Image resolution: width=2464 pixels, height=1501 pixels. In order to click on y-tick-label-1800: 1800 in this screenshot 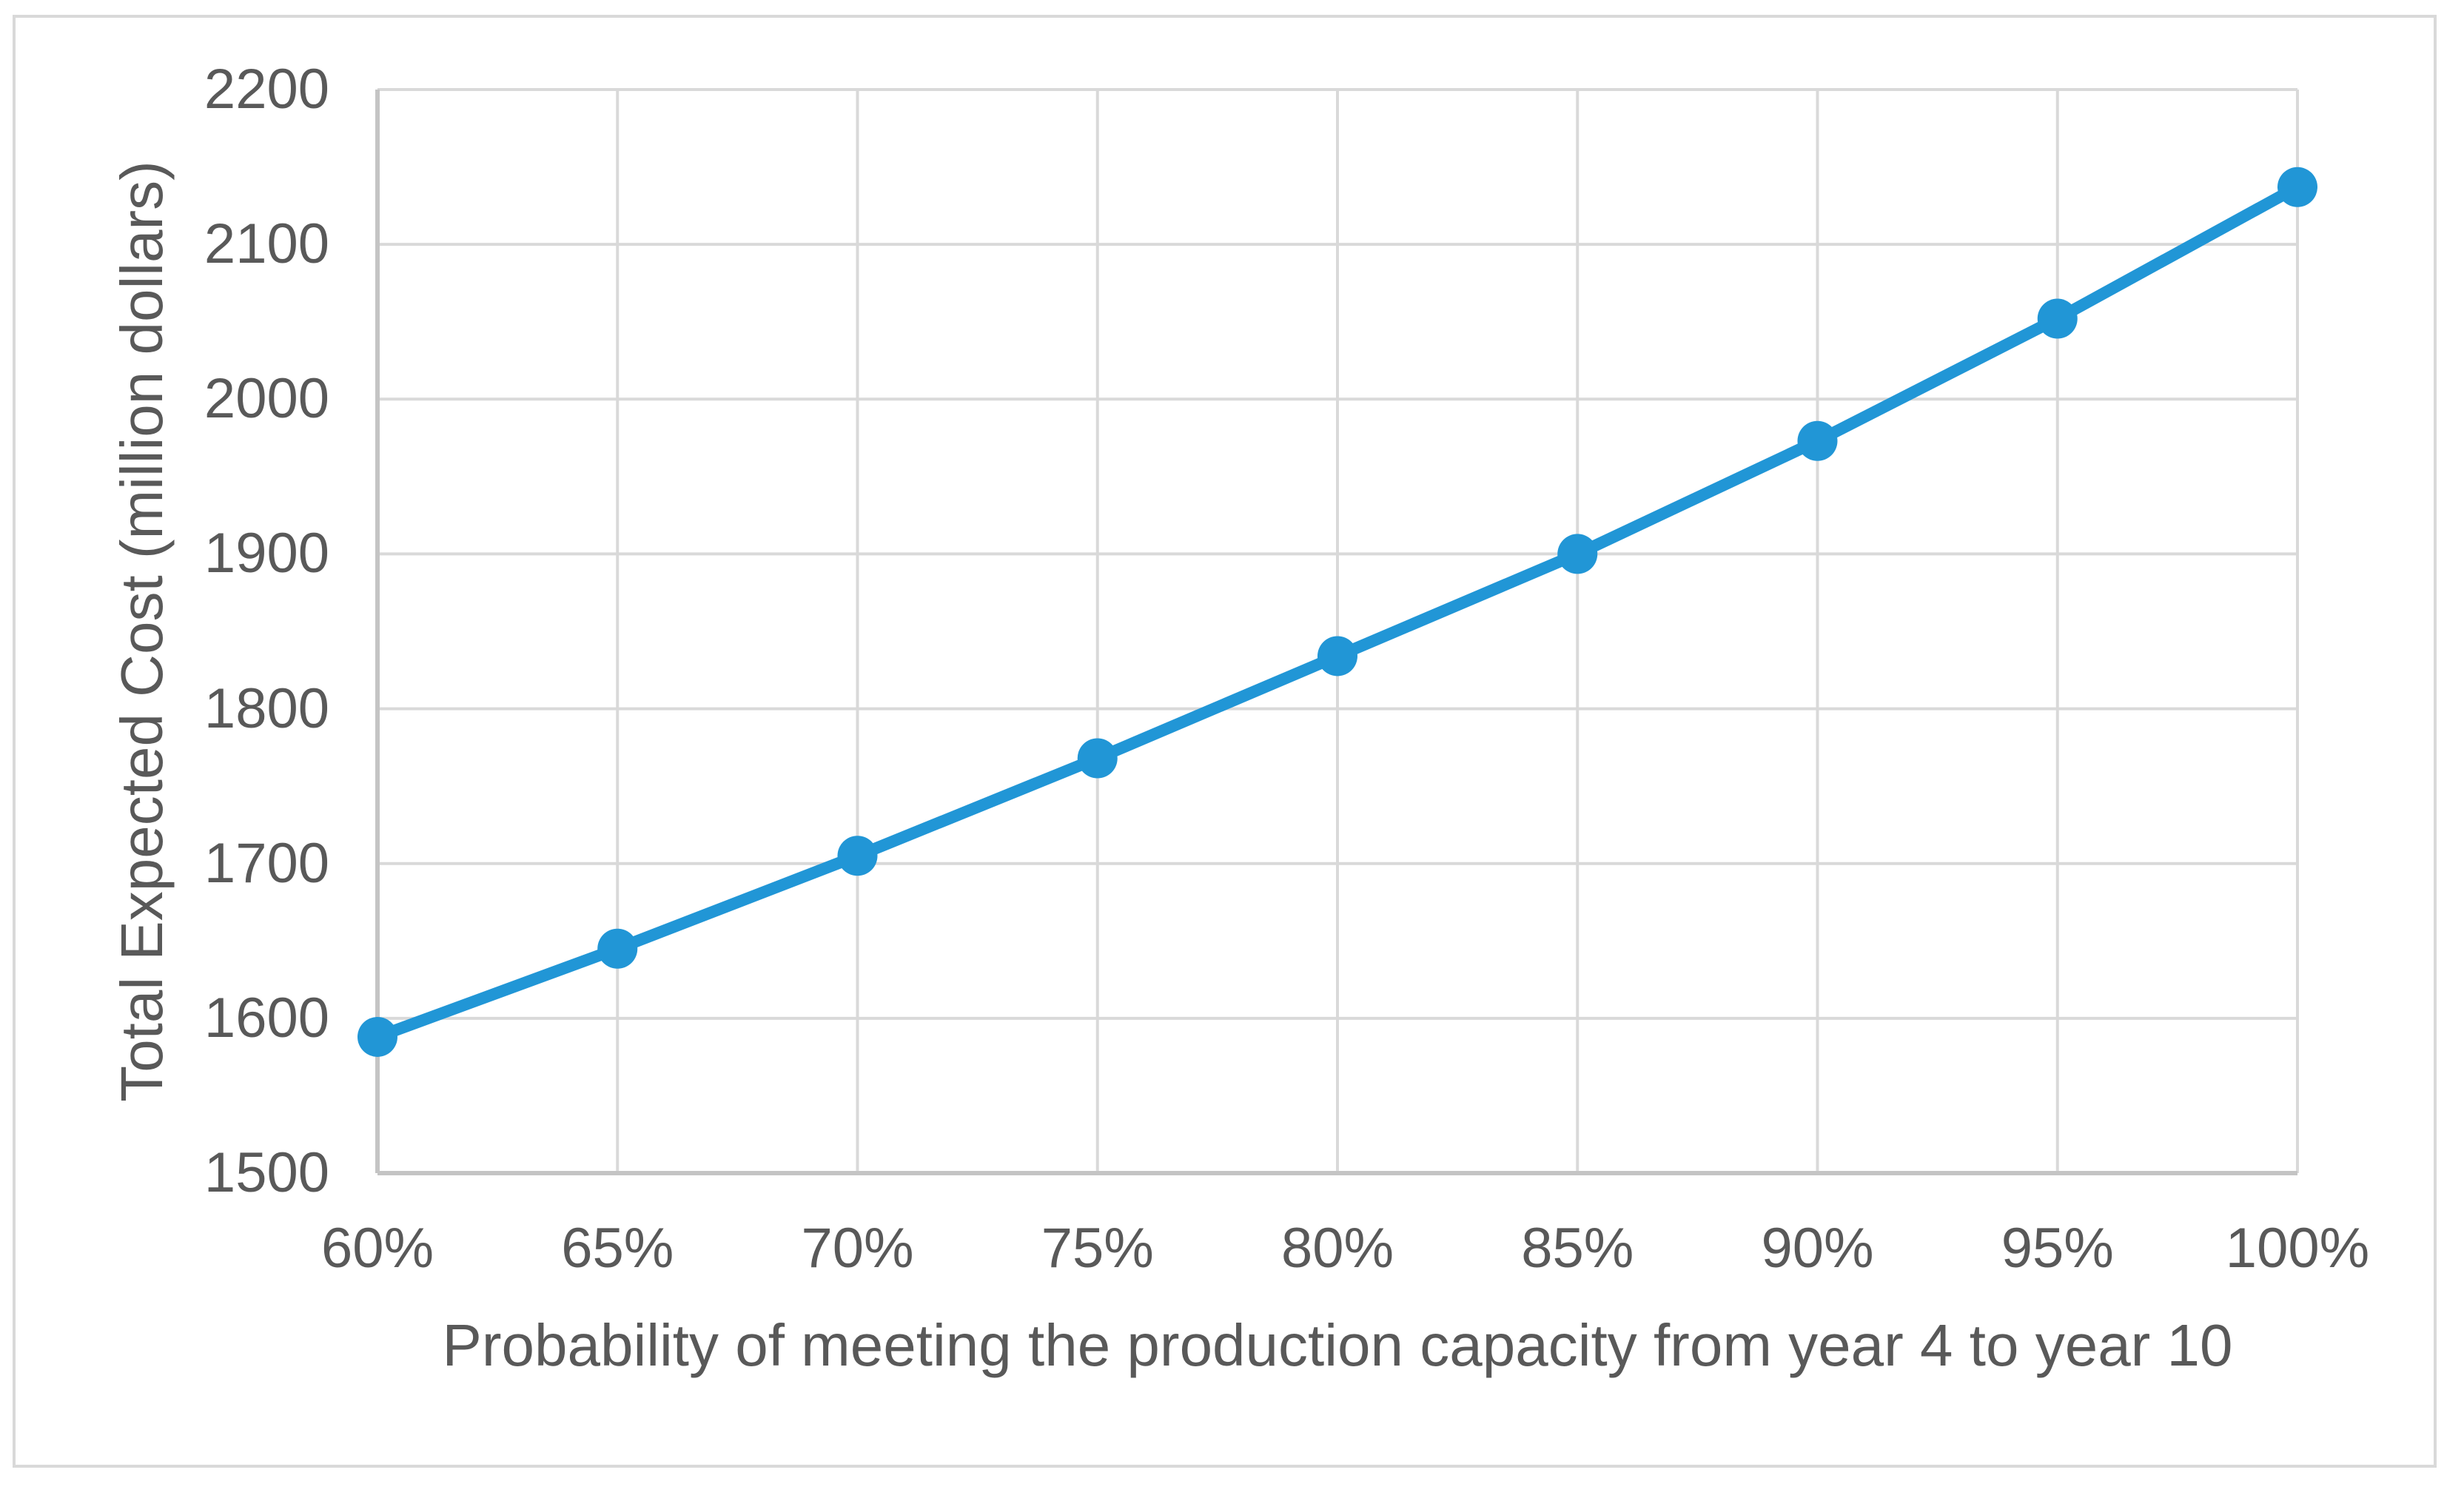, I will do `click(266, 708)`.